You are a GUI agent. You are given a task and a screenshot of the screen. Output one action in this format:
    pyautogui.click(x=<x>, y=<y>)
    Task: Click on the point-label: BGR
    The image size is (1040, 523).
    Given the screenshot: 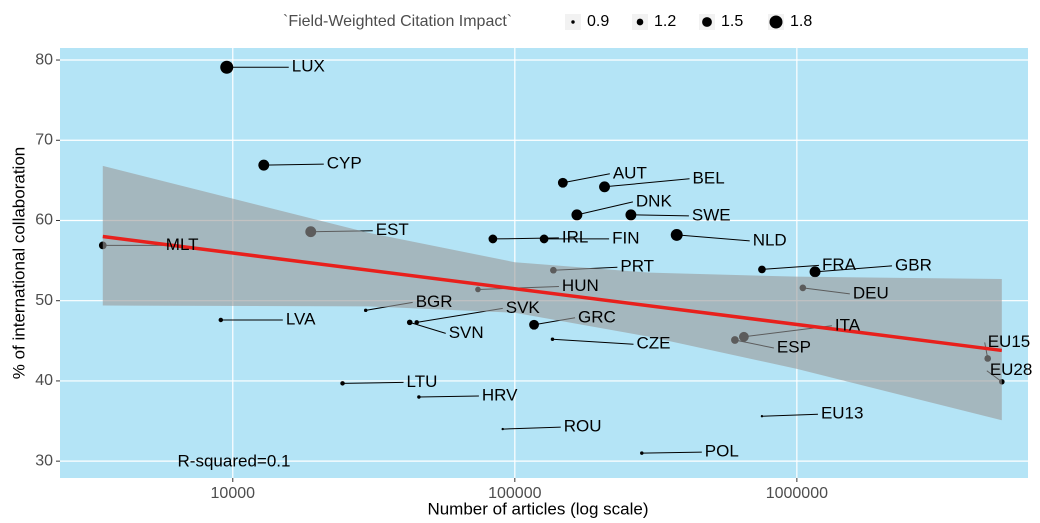 What is the action you would take?
    pyautogui.click(x=434, y=301)
    